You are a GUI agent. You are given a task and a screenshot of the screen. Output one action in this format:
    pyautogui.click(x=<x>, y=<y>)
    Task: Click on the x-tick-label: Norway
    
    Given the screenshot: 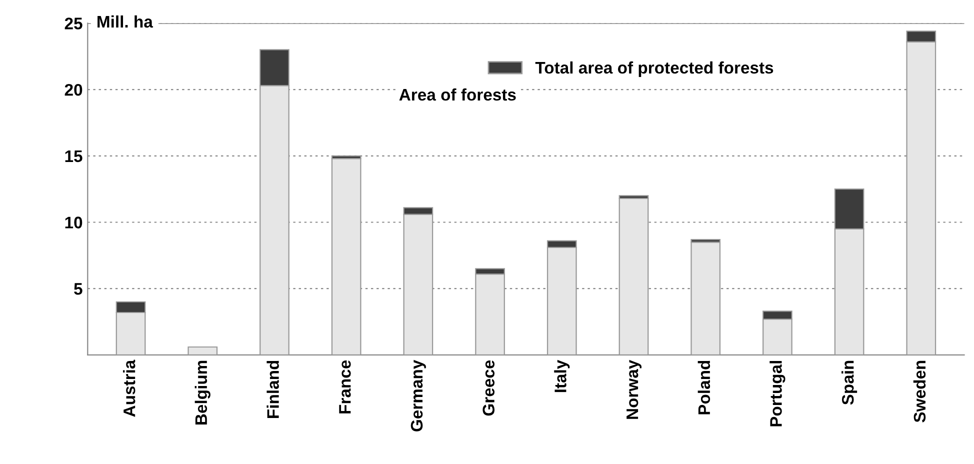 What is the action you would take?
    pyautogui.click(x=634, y=389)
    